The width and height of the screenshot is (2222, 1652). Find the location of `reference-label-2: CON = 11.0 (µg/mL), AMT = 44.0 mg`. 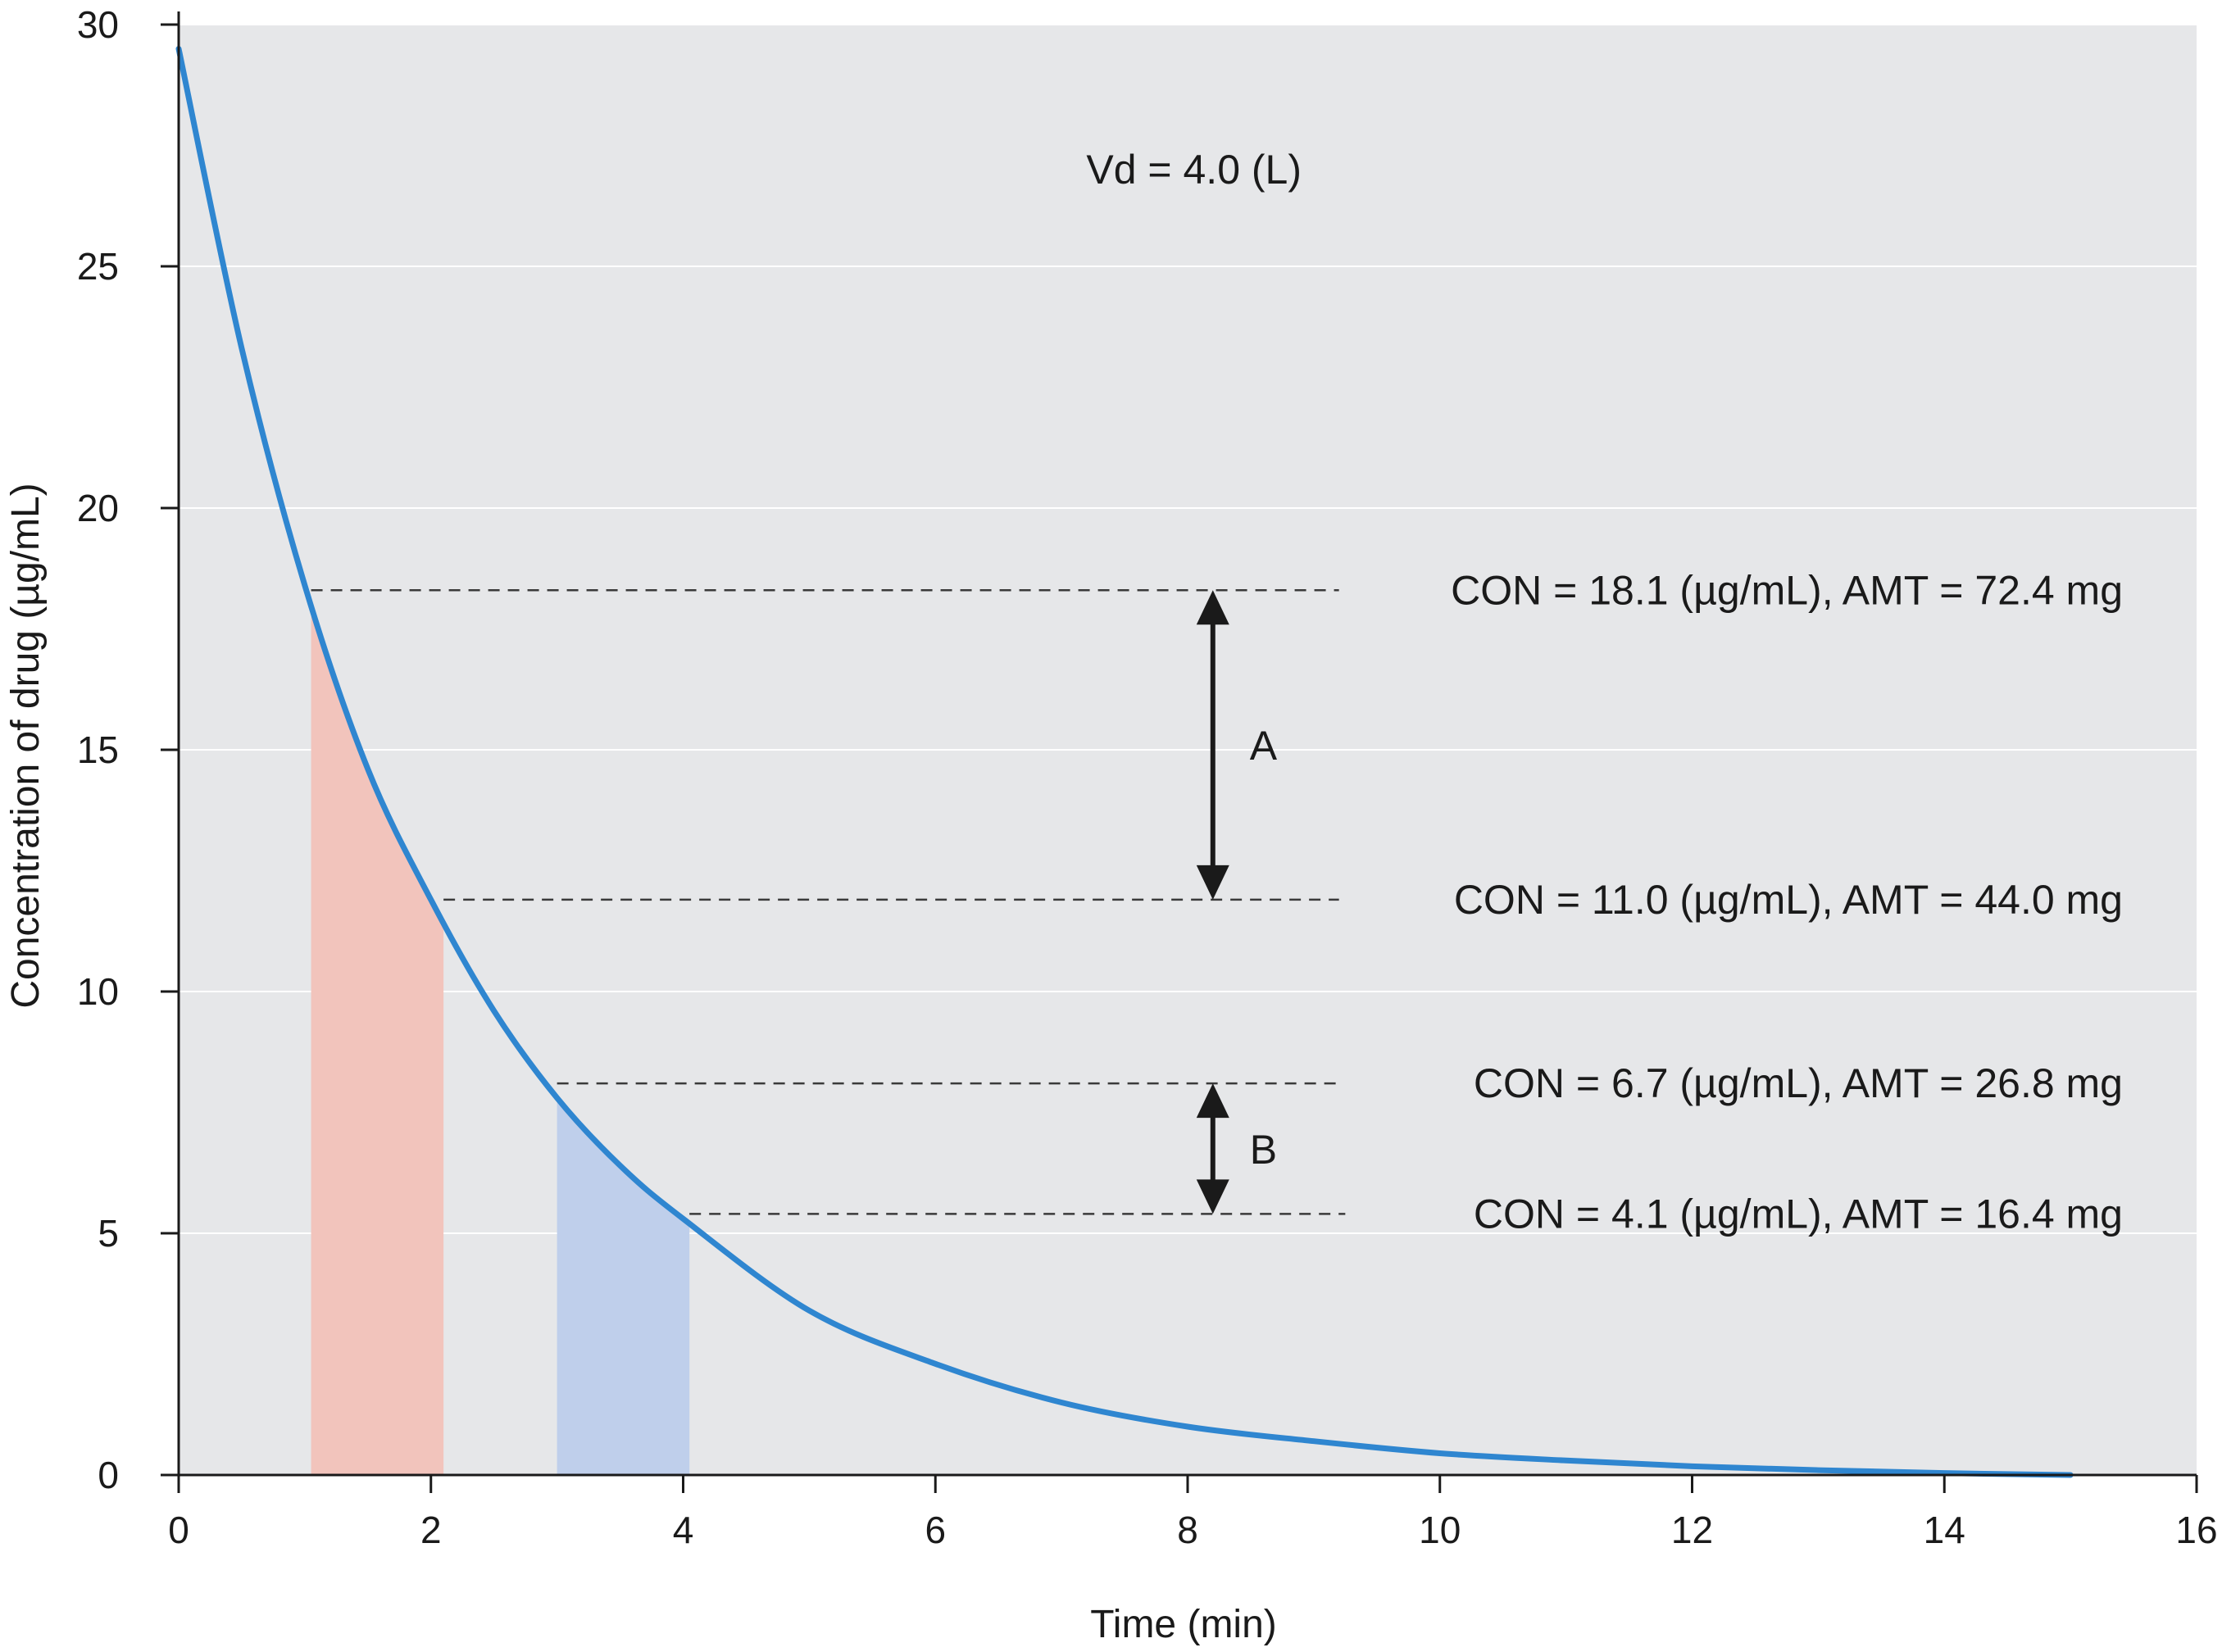

reference-label-2: CON = 11.0 (µg/mL), AMT = 44.0 mg is located at coordinates (1789, 900).